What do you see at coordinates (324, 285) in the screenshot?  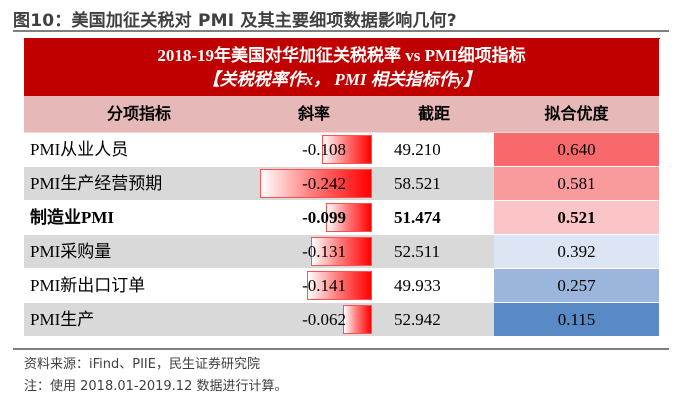 I see `slope-value: -0.141` at bounding box center [324, 285].